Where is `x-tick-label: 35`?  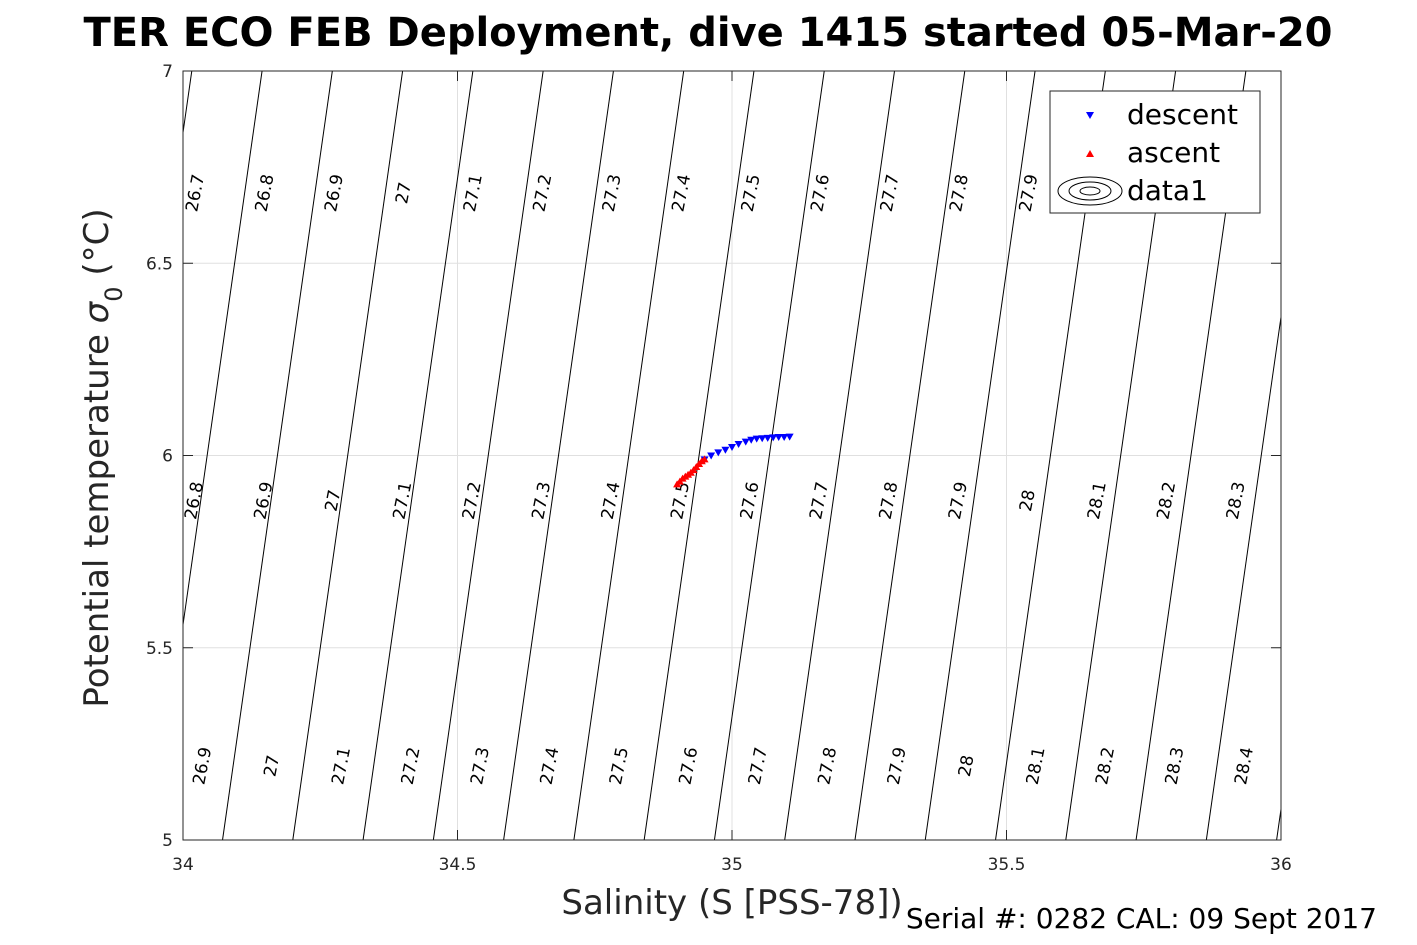 x-tick-label: 35 is located at coordinates (732, 865).